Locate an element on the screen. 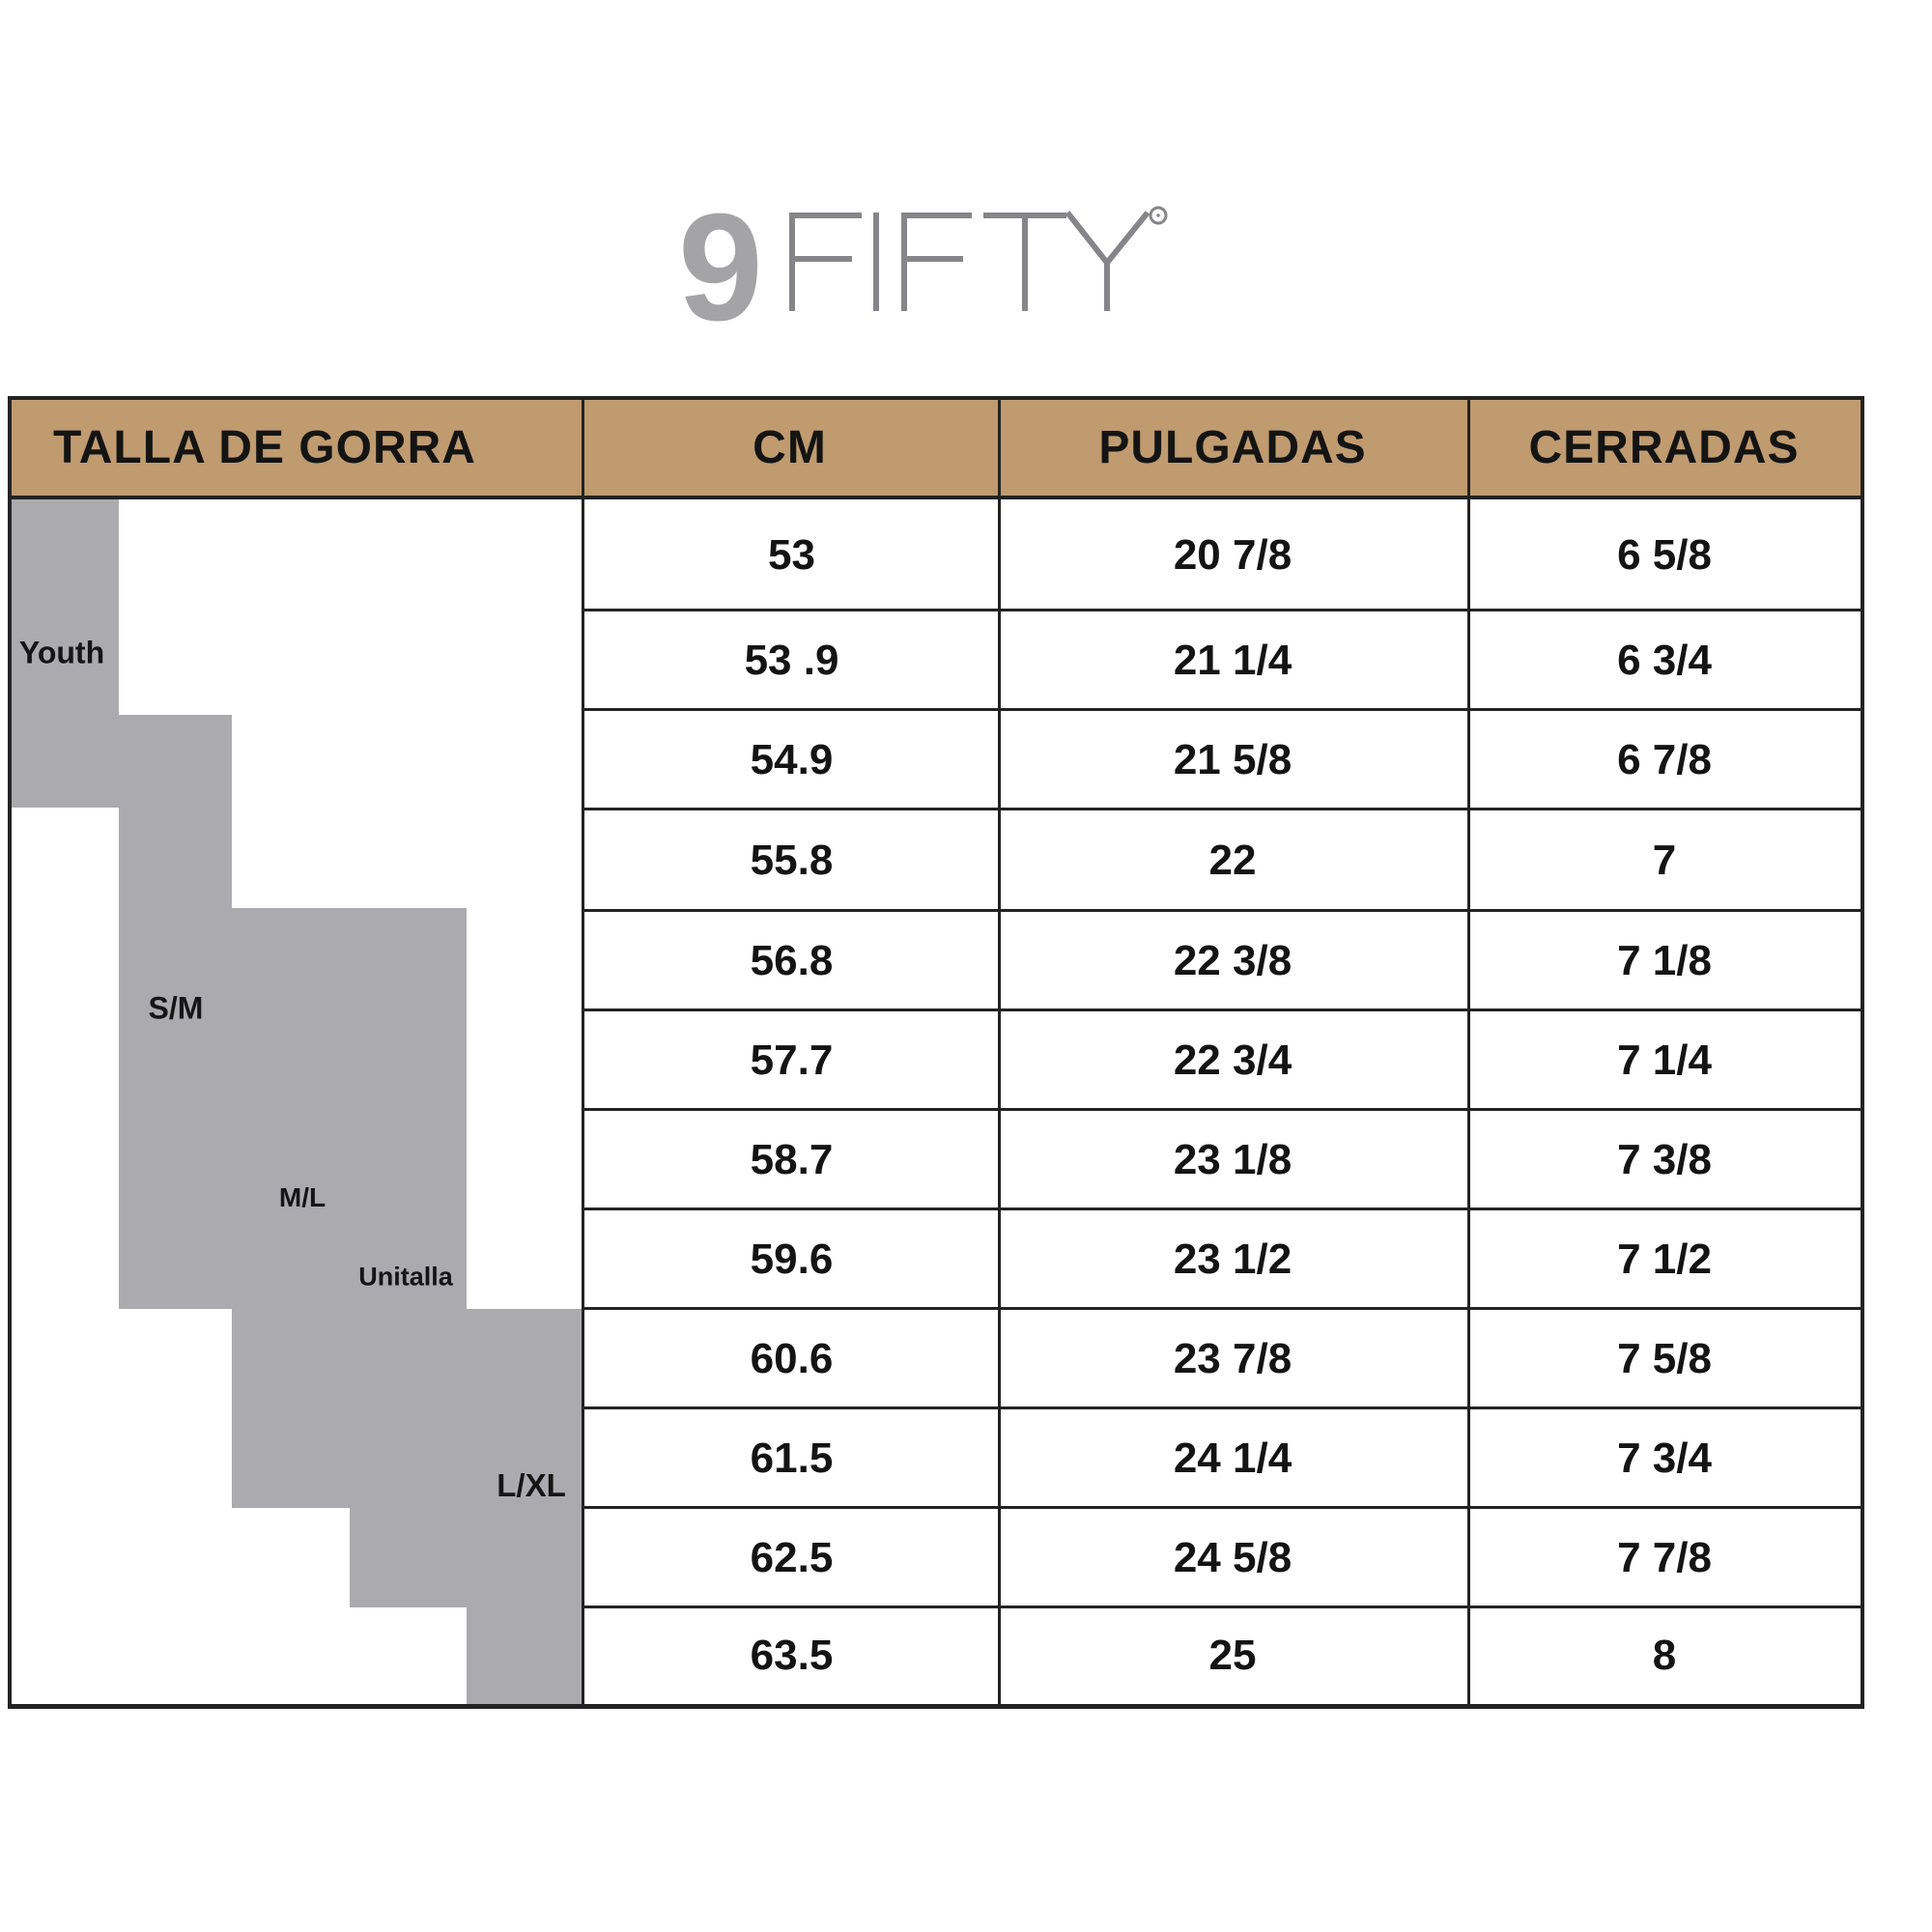 The image size is (1932, 1932). cm-value-row9: 60.6 is located at coordinates (792, 1358).